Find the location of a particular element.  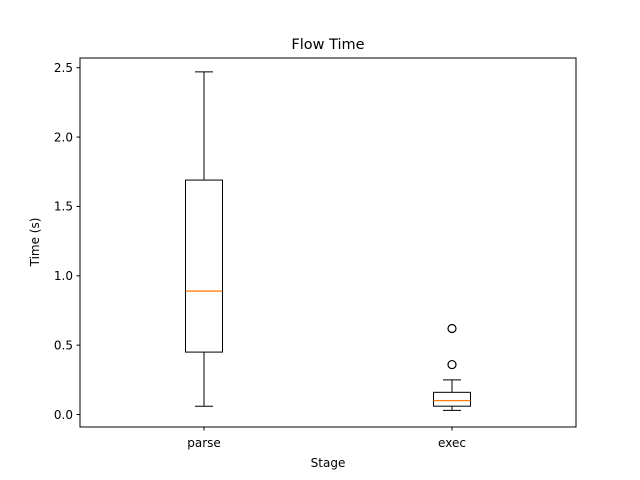

y-tick-label: 1.0 is located at coordinates (63, 276).